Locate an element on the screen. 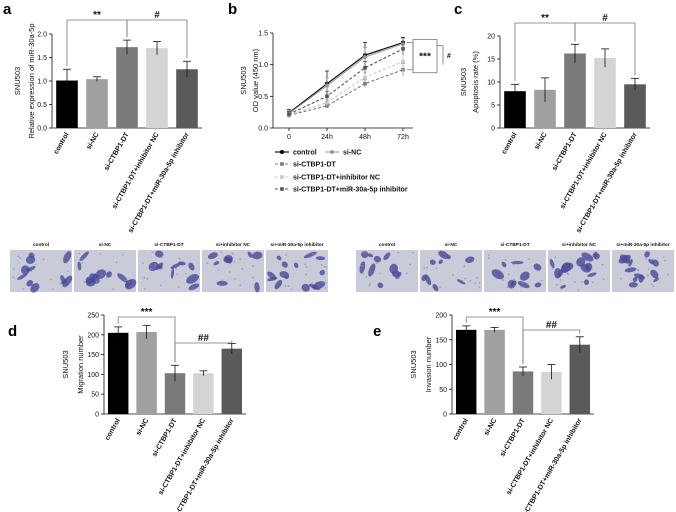 The image size is (676, 512). y-tick-label: 0 is located at coordinates (97, 415).